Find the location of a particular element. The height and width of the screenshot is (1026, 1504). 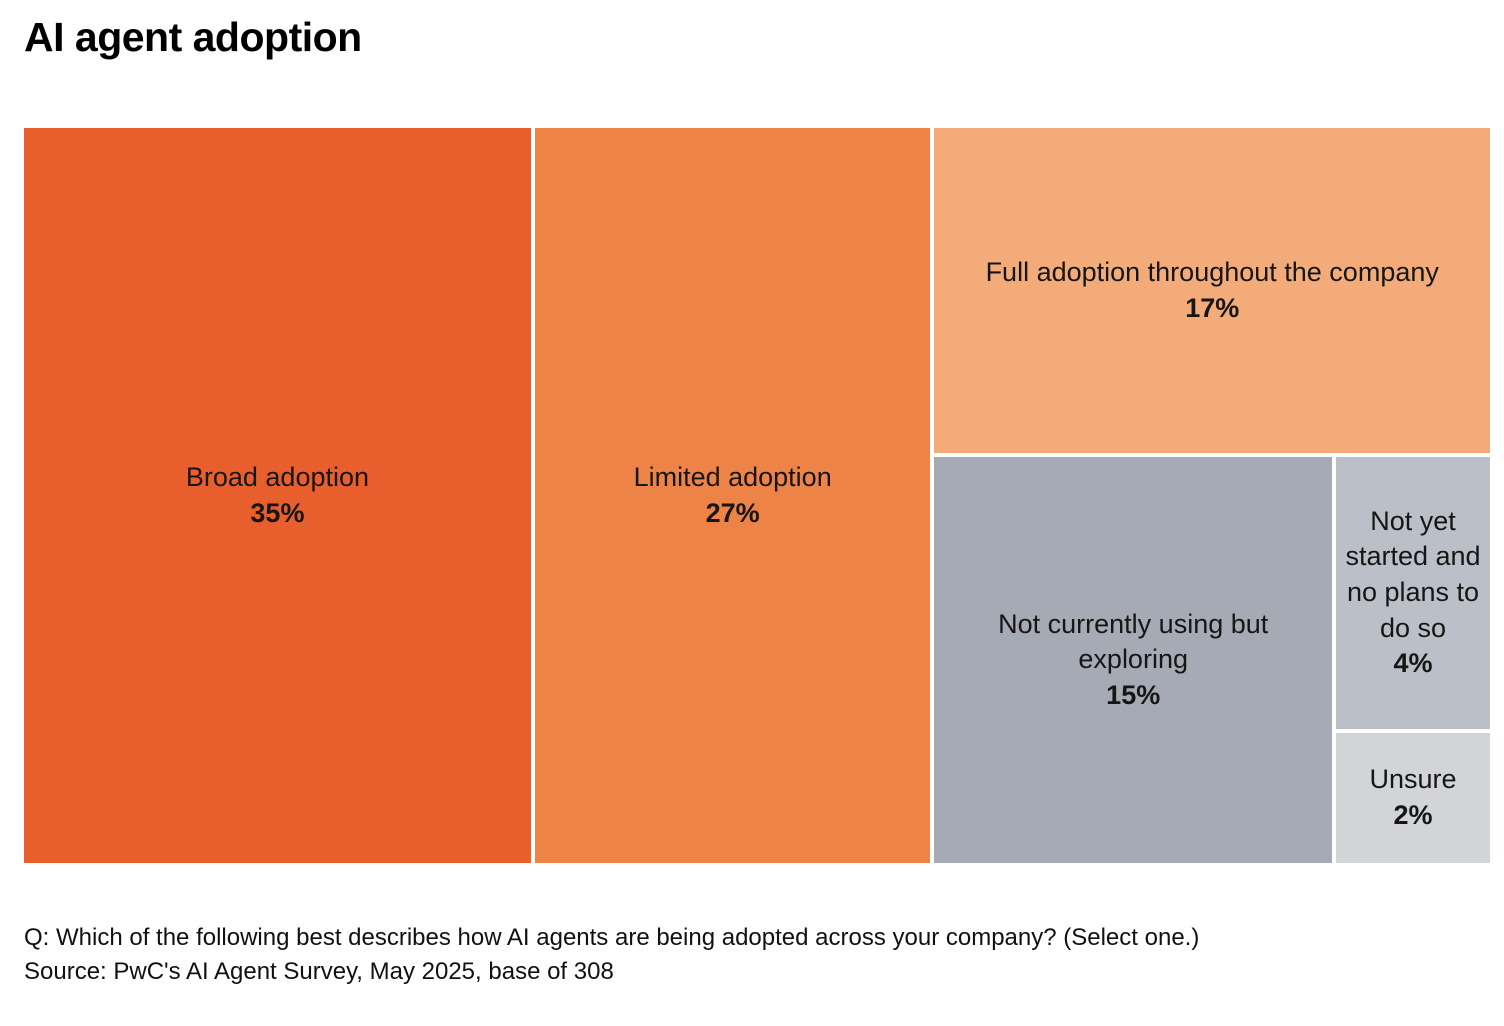

treemap-tile-full-adoption: Full adoption throughout the company 17% is located at coordinates (1212, 290).